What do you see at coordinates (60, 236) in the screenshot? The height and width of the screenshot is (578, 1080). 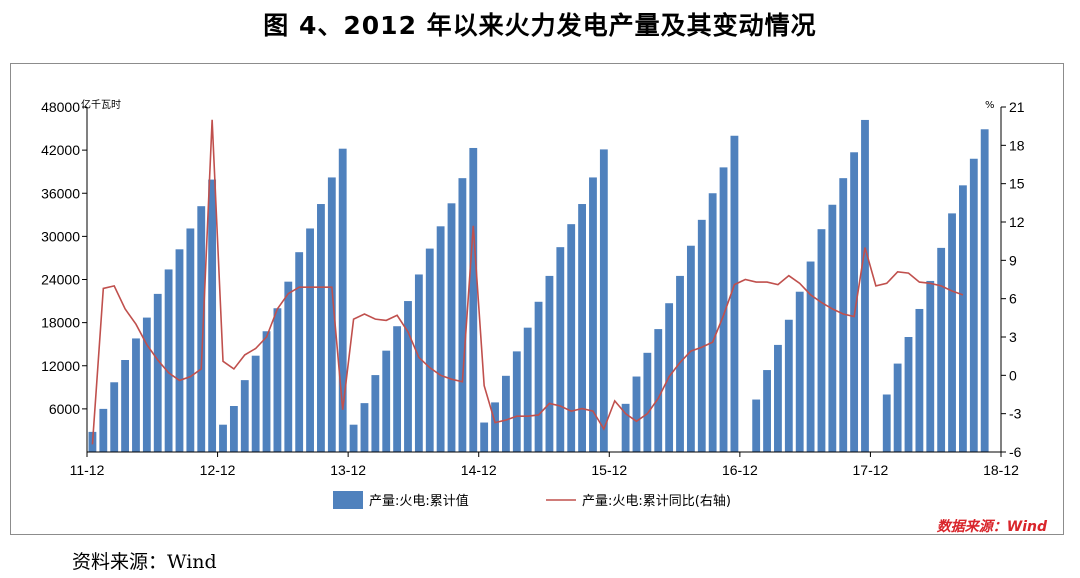 I see `left-tick-label: 30000` at bounding box center [60, 236].